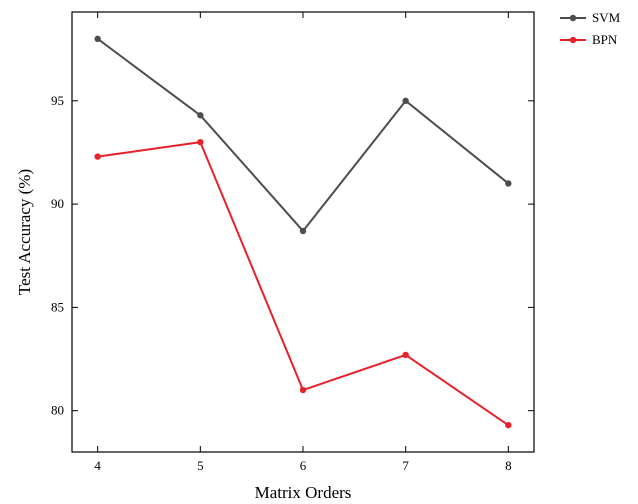 Image resolution: width=638 pixels, height=504 pixels. What do you see at coordinates (605, 39) in the screenshot?
I see `bpn-legend-label: BPN` at bounding box center [605, 39].